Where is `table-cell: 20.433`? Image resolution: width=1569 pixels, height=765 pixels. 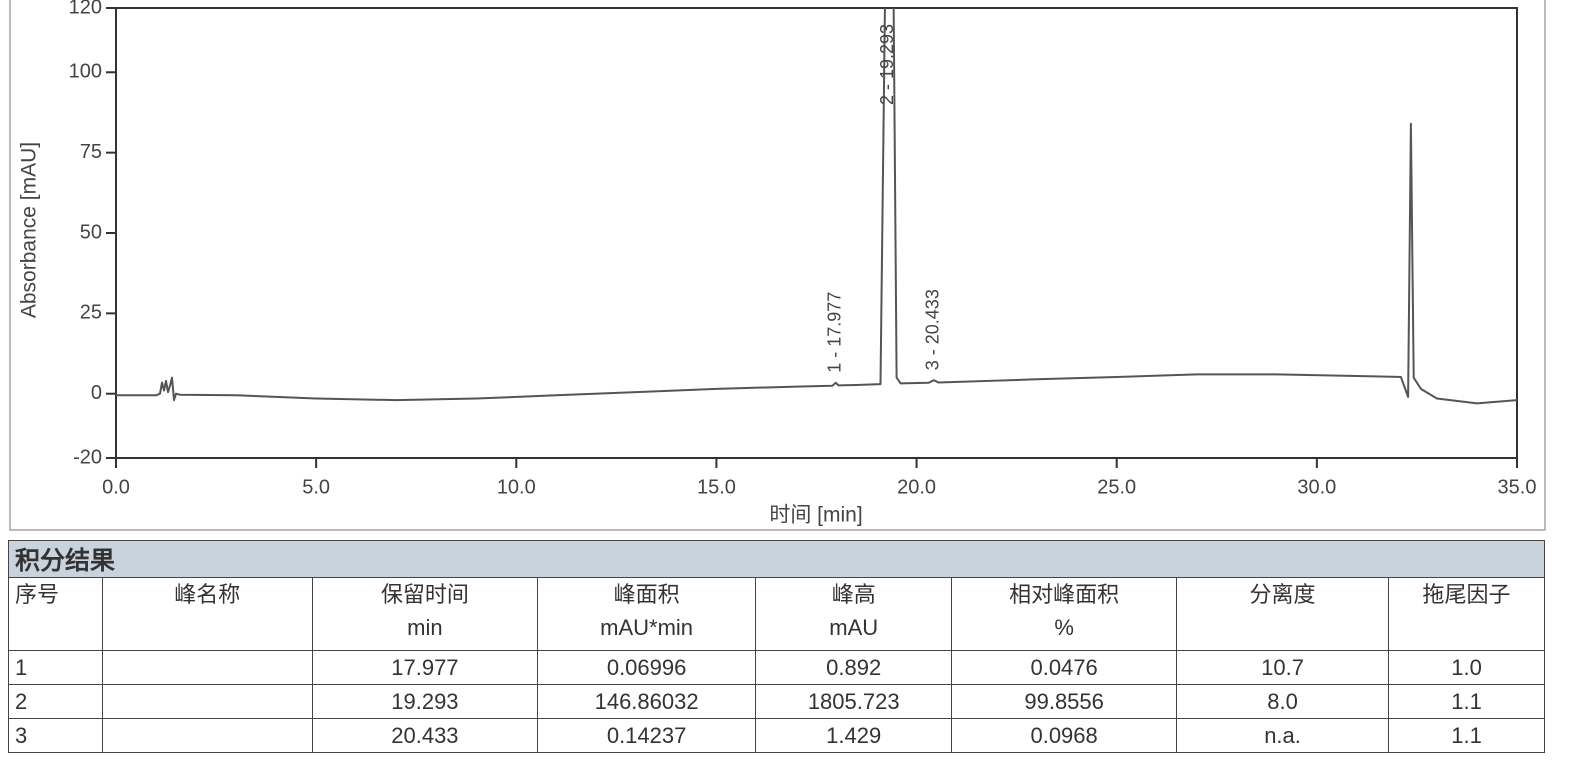 table-cell: 20.433 is located at coordinates (425, 735).